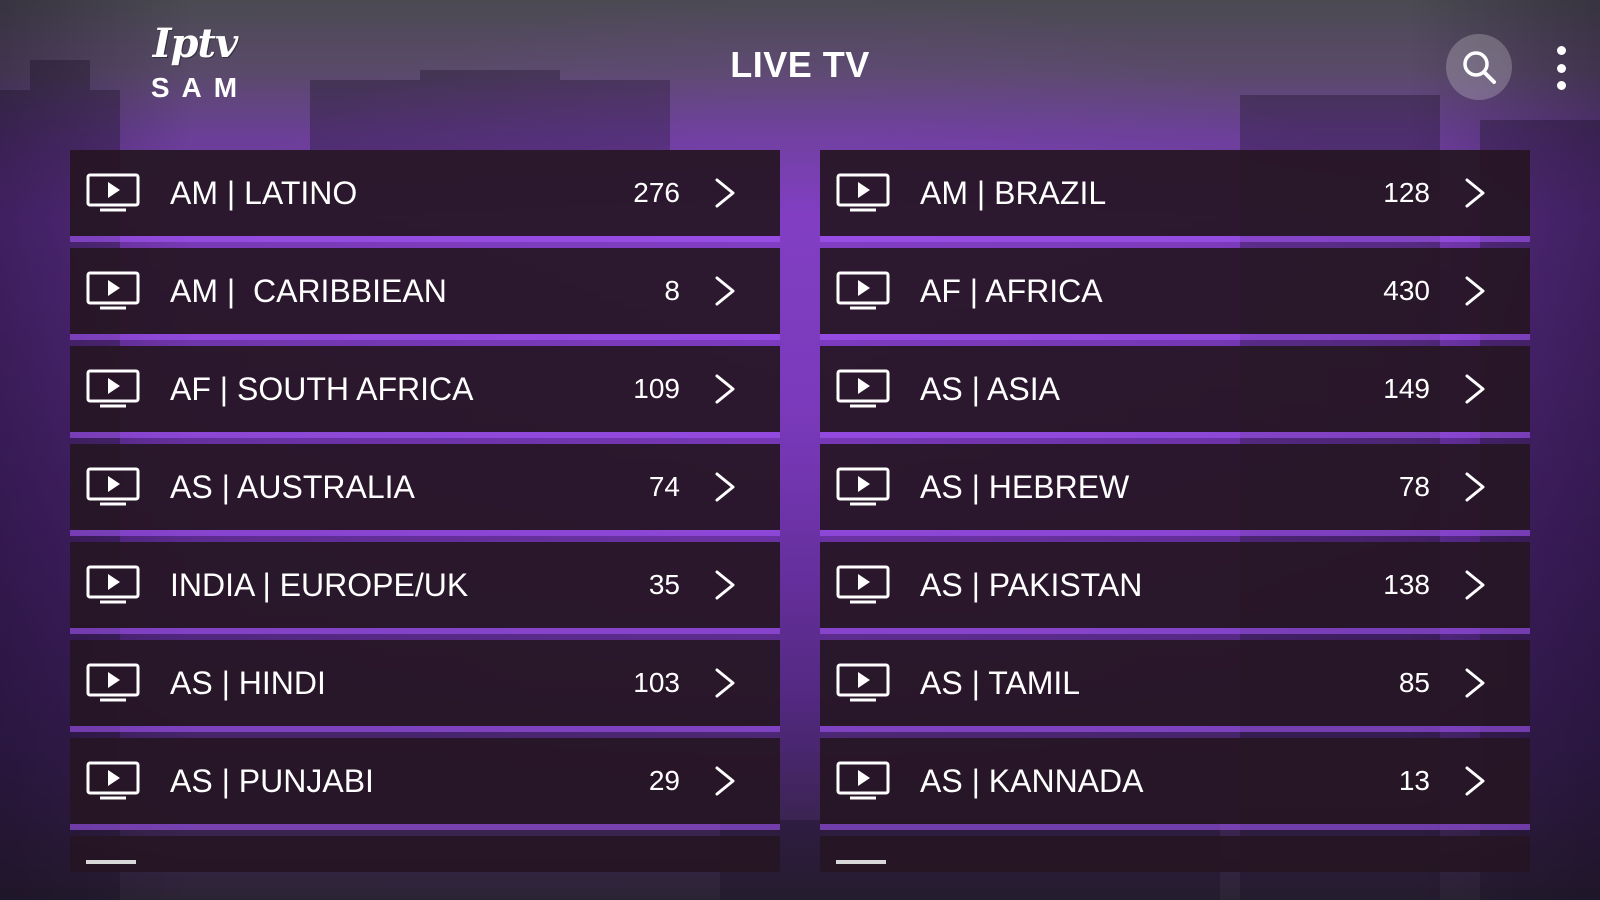 The image size is (1600, 900). Describe the element at coordinates (272, 781) in the screenshot. I see `category-label: AS | PUNJABI` at that location.